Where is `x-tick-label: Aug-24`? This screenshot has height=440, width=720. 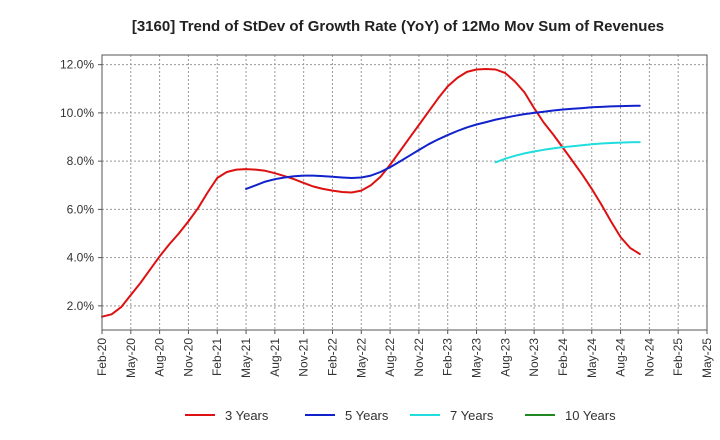 x-tick-label: Aug-24 is located at coordinates (621, 357).